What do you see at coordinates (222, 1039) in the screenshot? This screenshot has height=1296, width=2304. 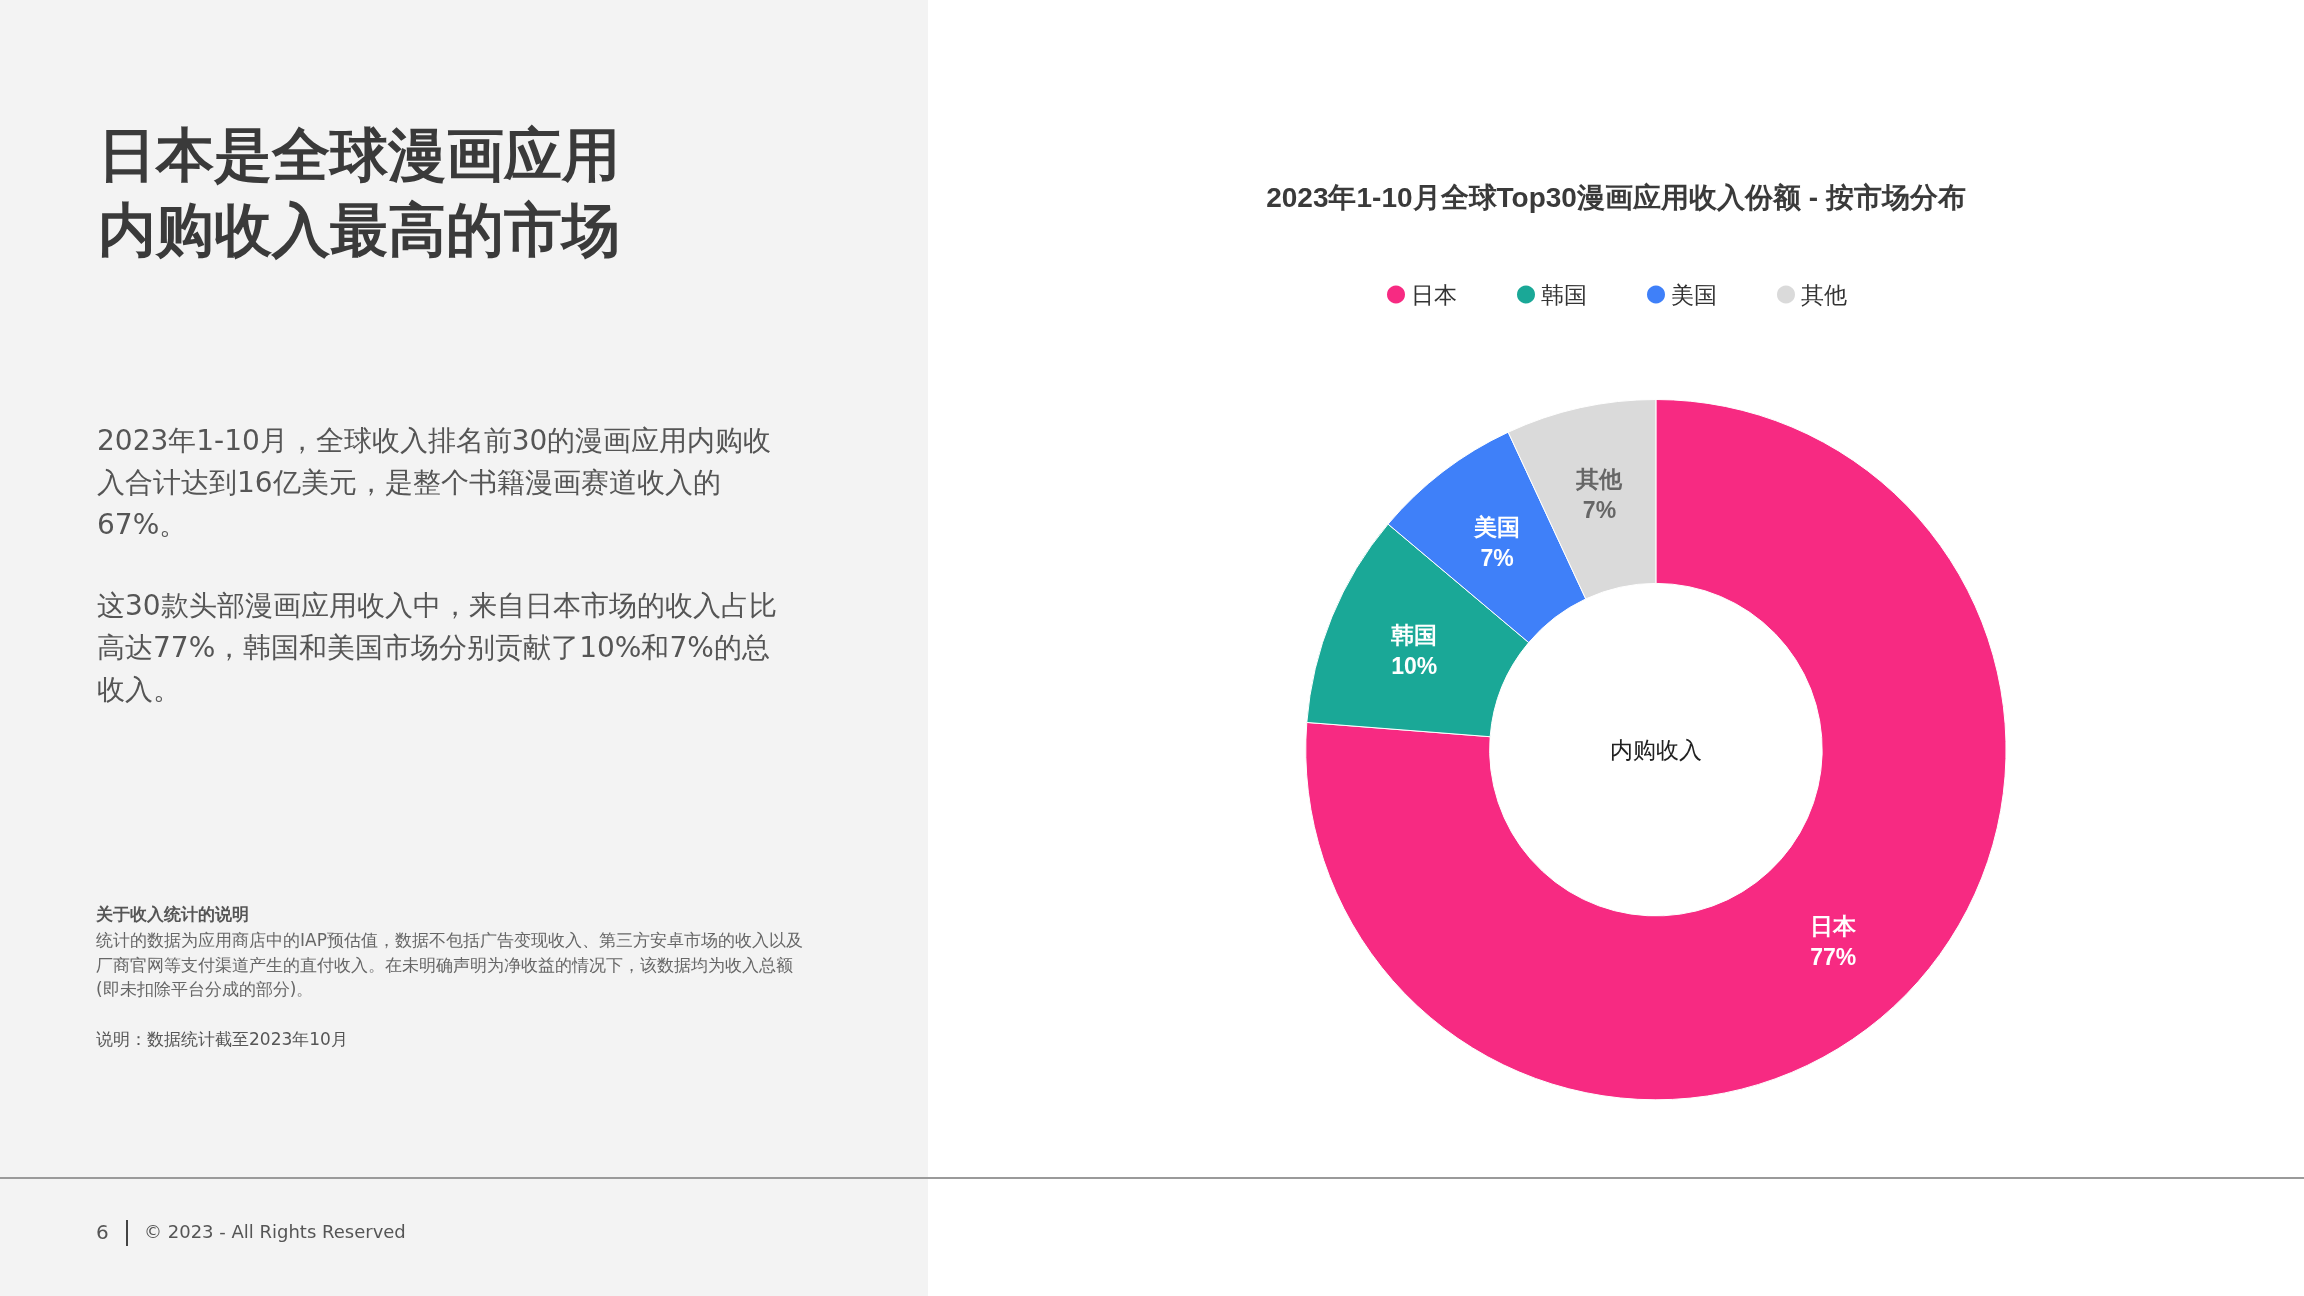 I see `text: 说明：数据统计截至2023年10月` at bounding box center [222, 1039].